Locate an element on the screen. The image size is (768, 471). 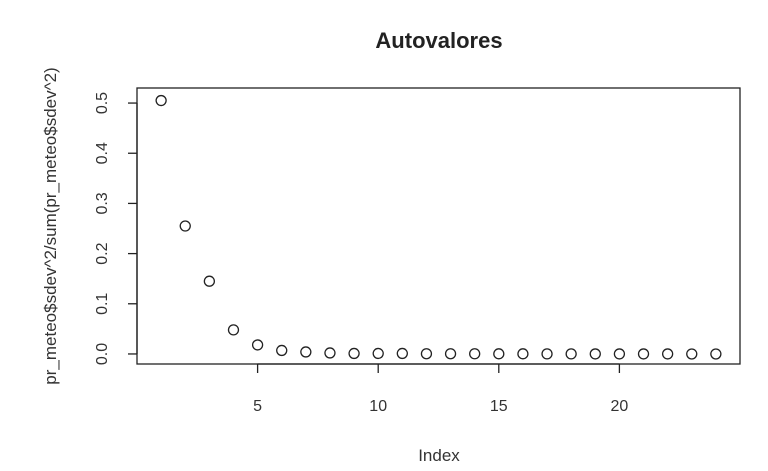
y-tick-label: 0.3 is located at coordinates (102, 203).